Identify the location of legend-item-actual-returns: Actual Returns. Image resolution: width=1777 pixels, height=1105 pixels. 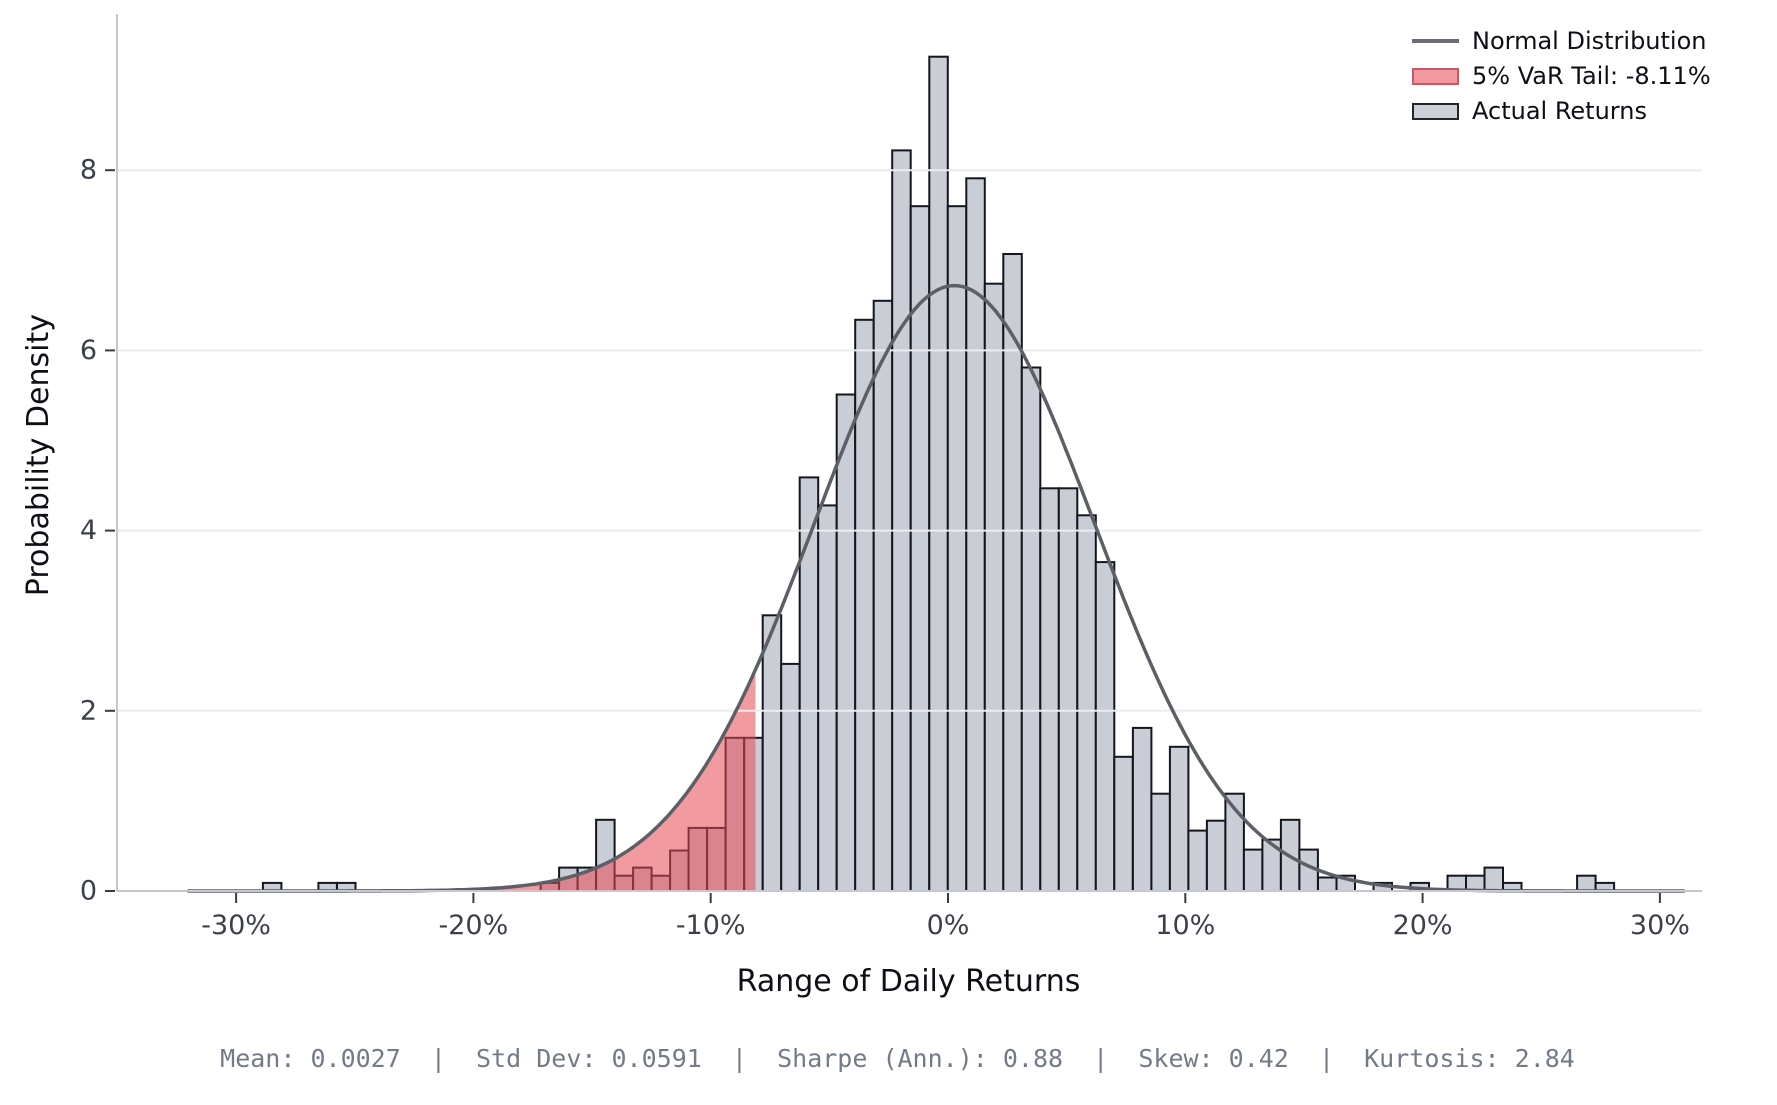
(1561, 111).